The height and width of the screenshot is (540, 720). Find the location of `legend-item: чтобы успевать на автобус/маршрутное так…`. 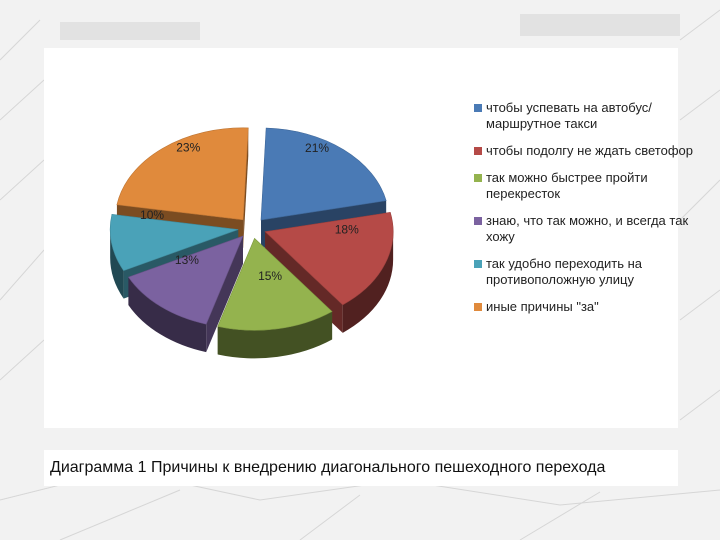

legend-item: чтобы успевать на автобус/маршрутное так… is located at coordinates (594, 116).